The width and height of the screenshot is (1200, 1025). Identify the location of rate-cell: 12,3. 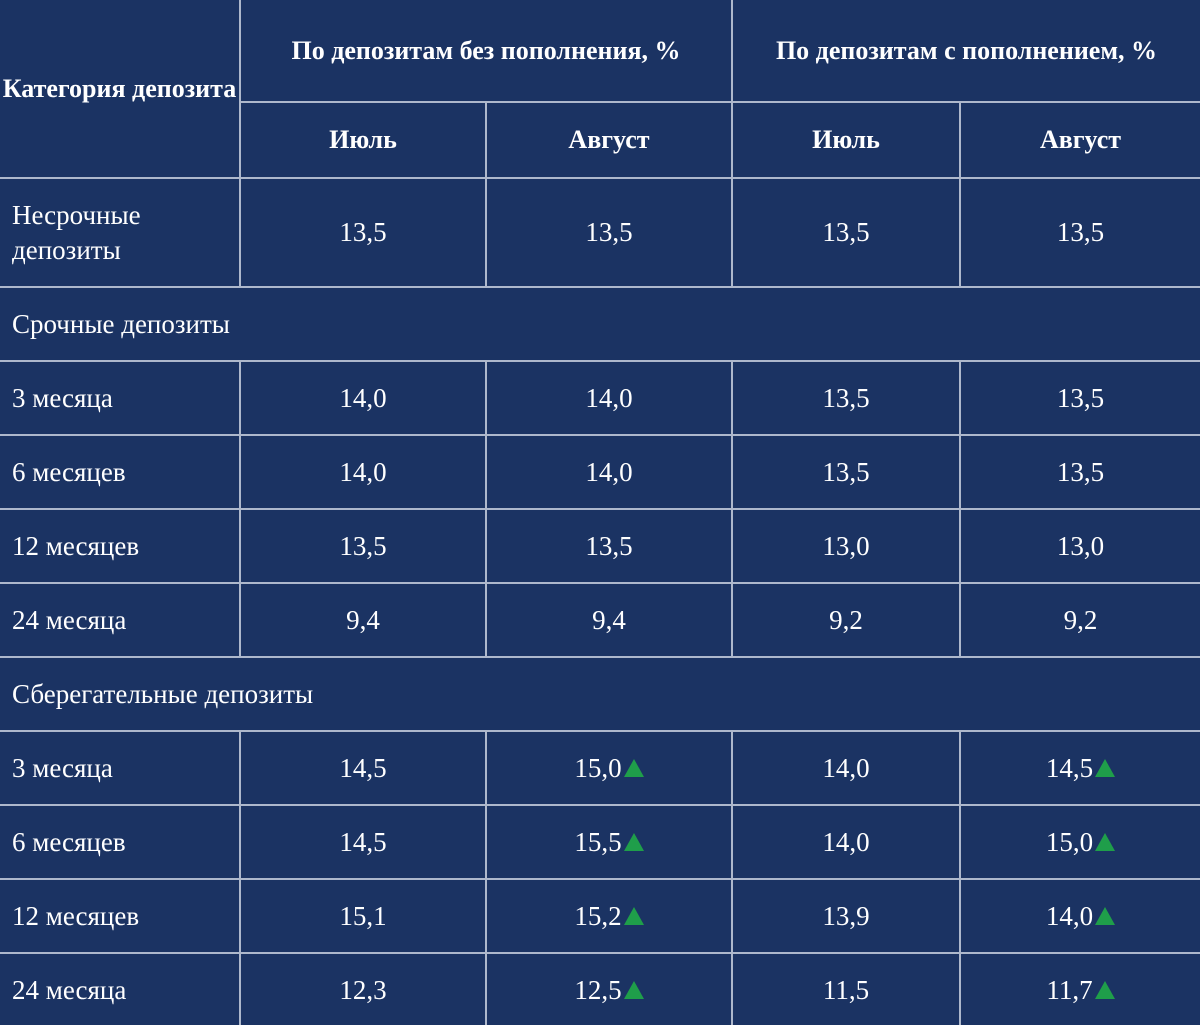
(363, 988).